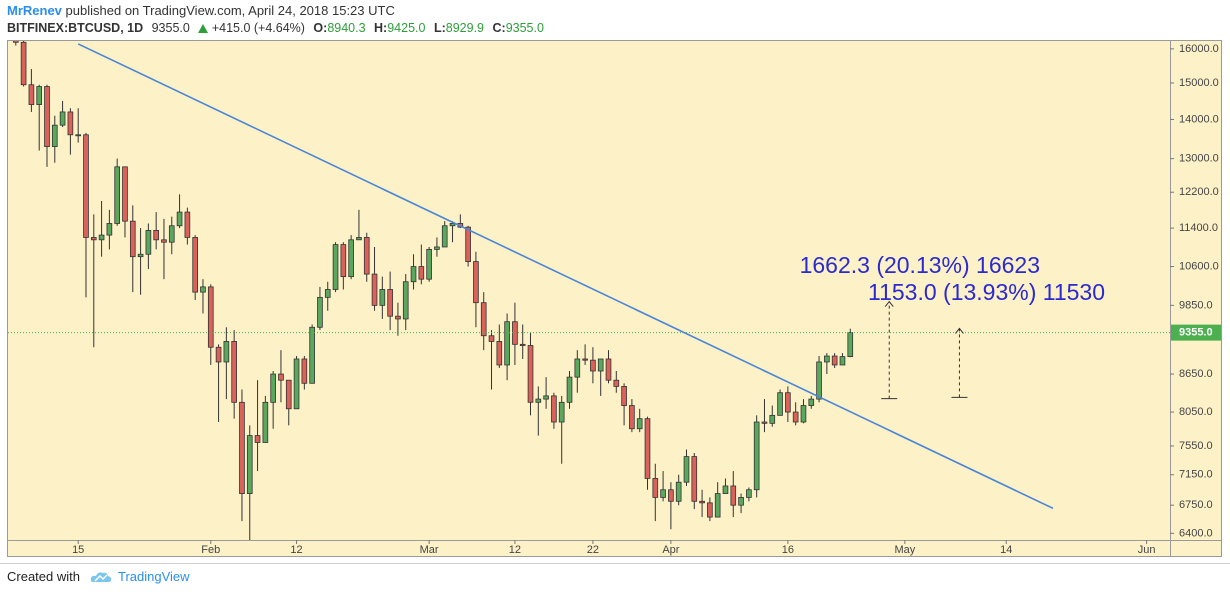 The image size is (1230, 595). What do you see at coordinates (1199, 192) in the screenshot?
I see `y-tick-label: 12200.0` at bounding box center [1199, 192].